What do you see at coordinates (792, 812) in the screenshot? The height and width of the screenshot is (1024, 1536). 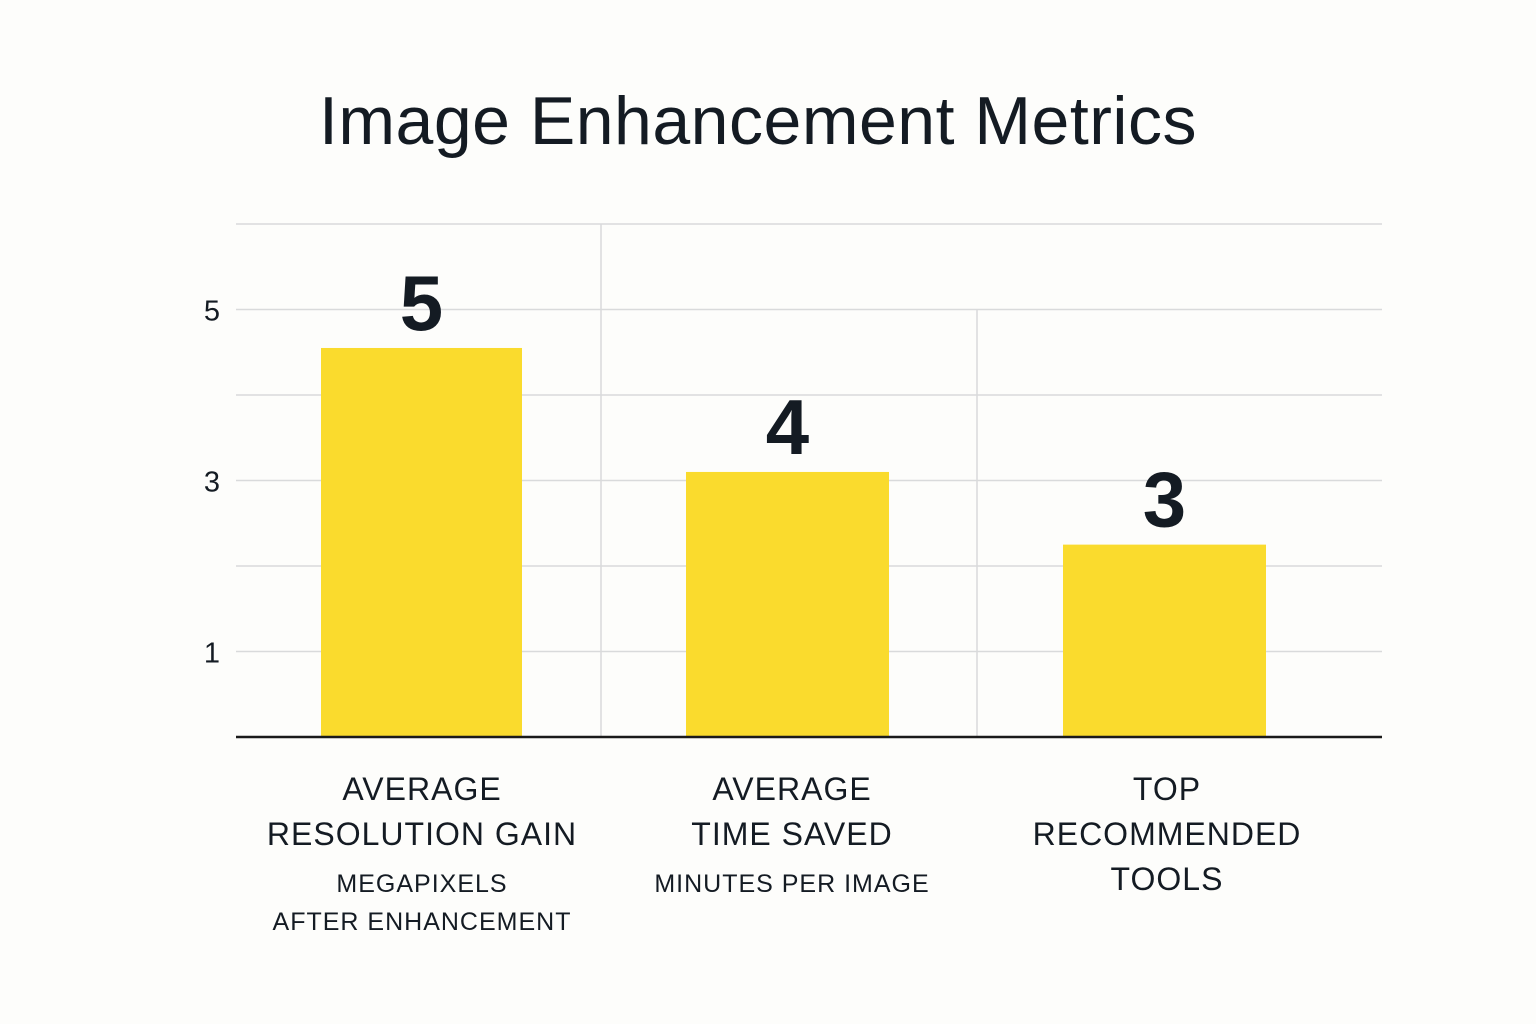 I see `category-title: AVERAGE TIME SAVED` at bounding box center [792, 812].